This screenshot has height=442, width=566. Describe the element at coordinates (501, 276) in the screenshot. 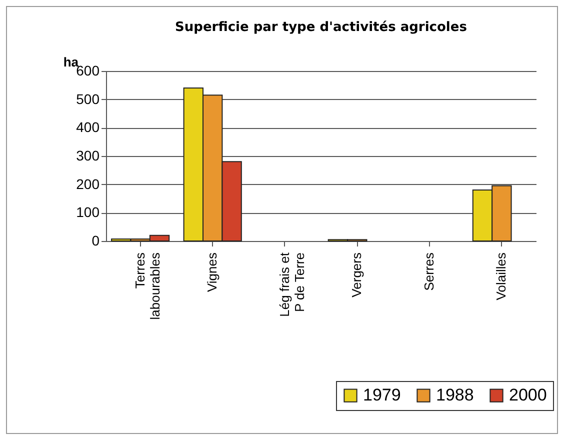

I see `x-tick-label: Volailles` at that location.